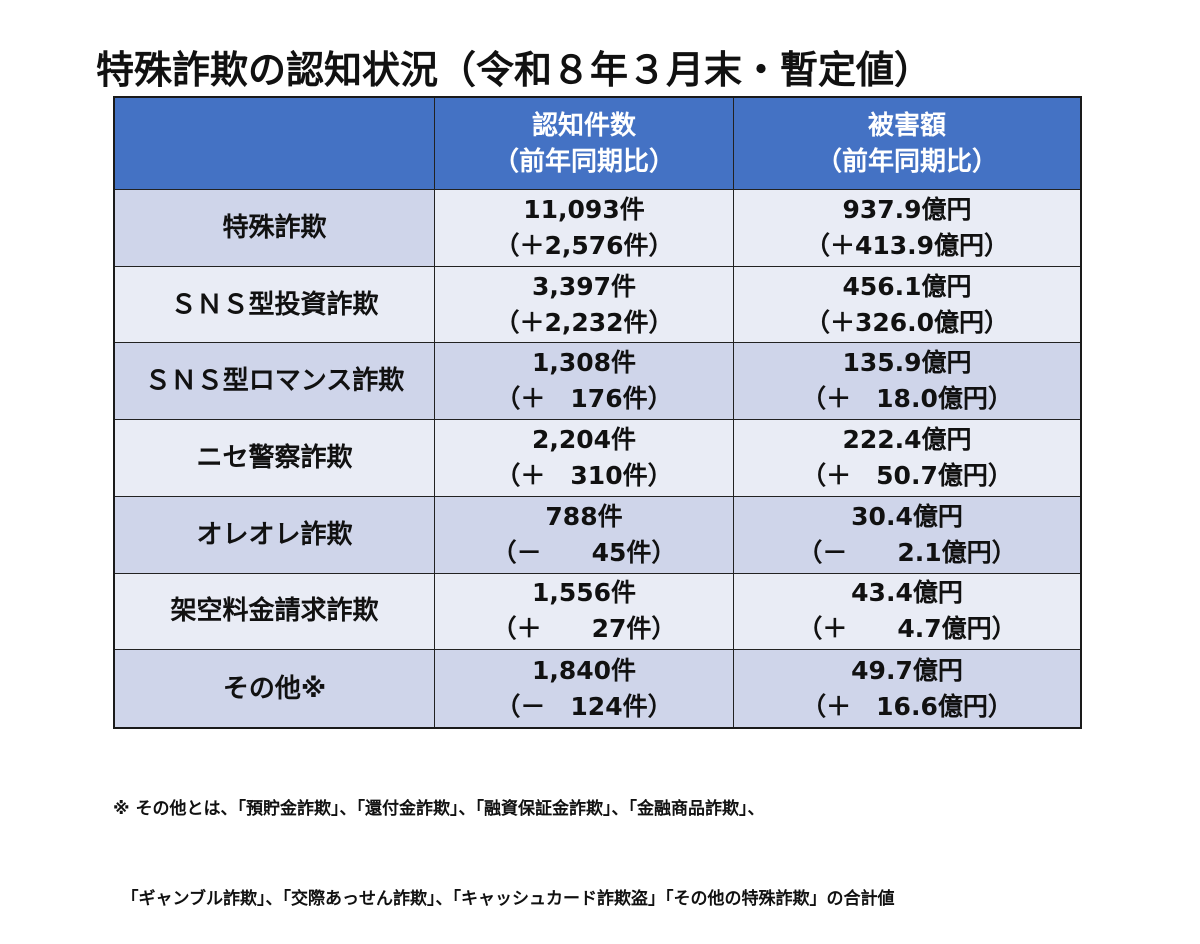 This screenshot has width=1200, height=944. I want to click on row-label-text: ＳＮＳ型ロマンス詐欺, so click(274, 381).